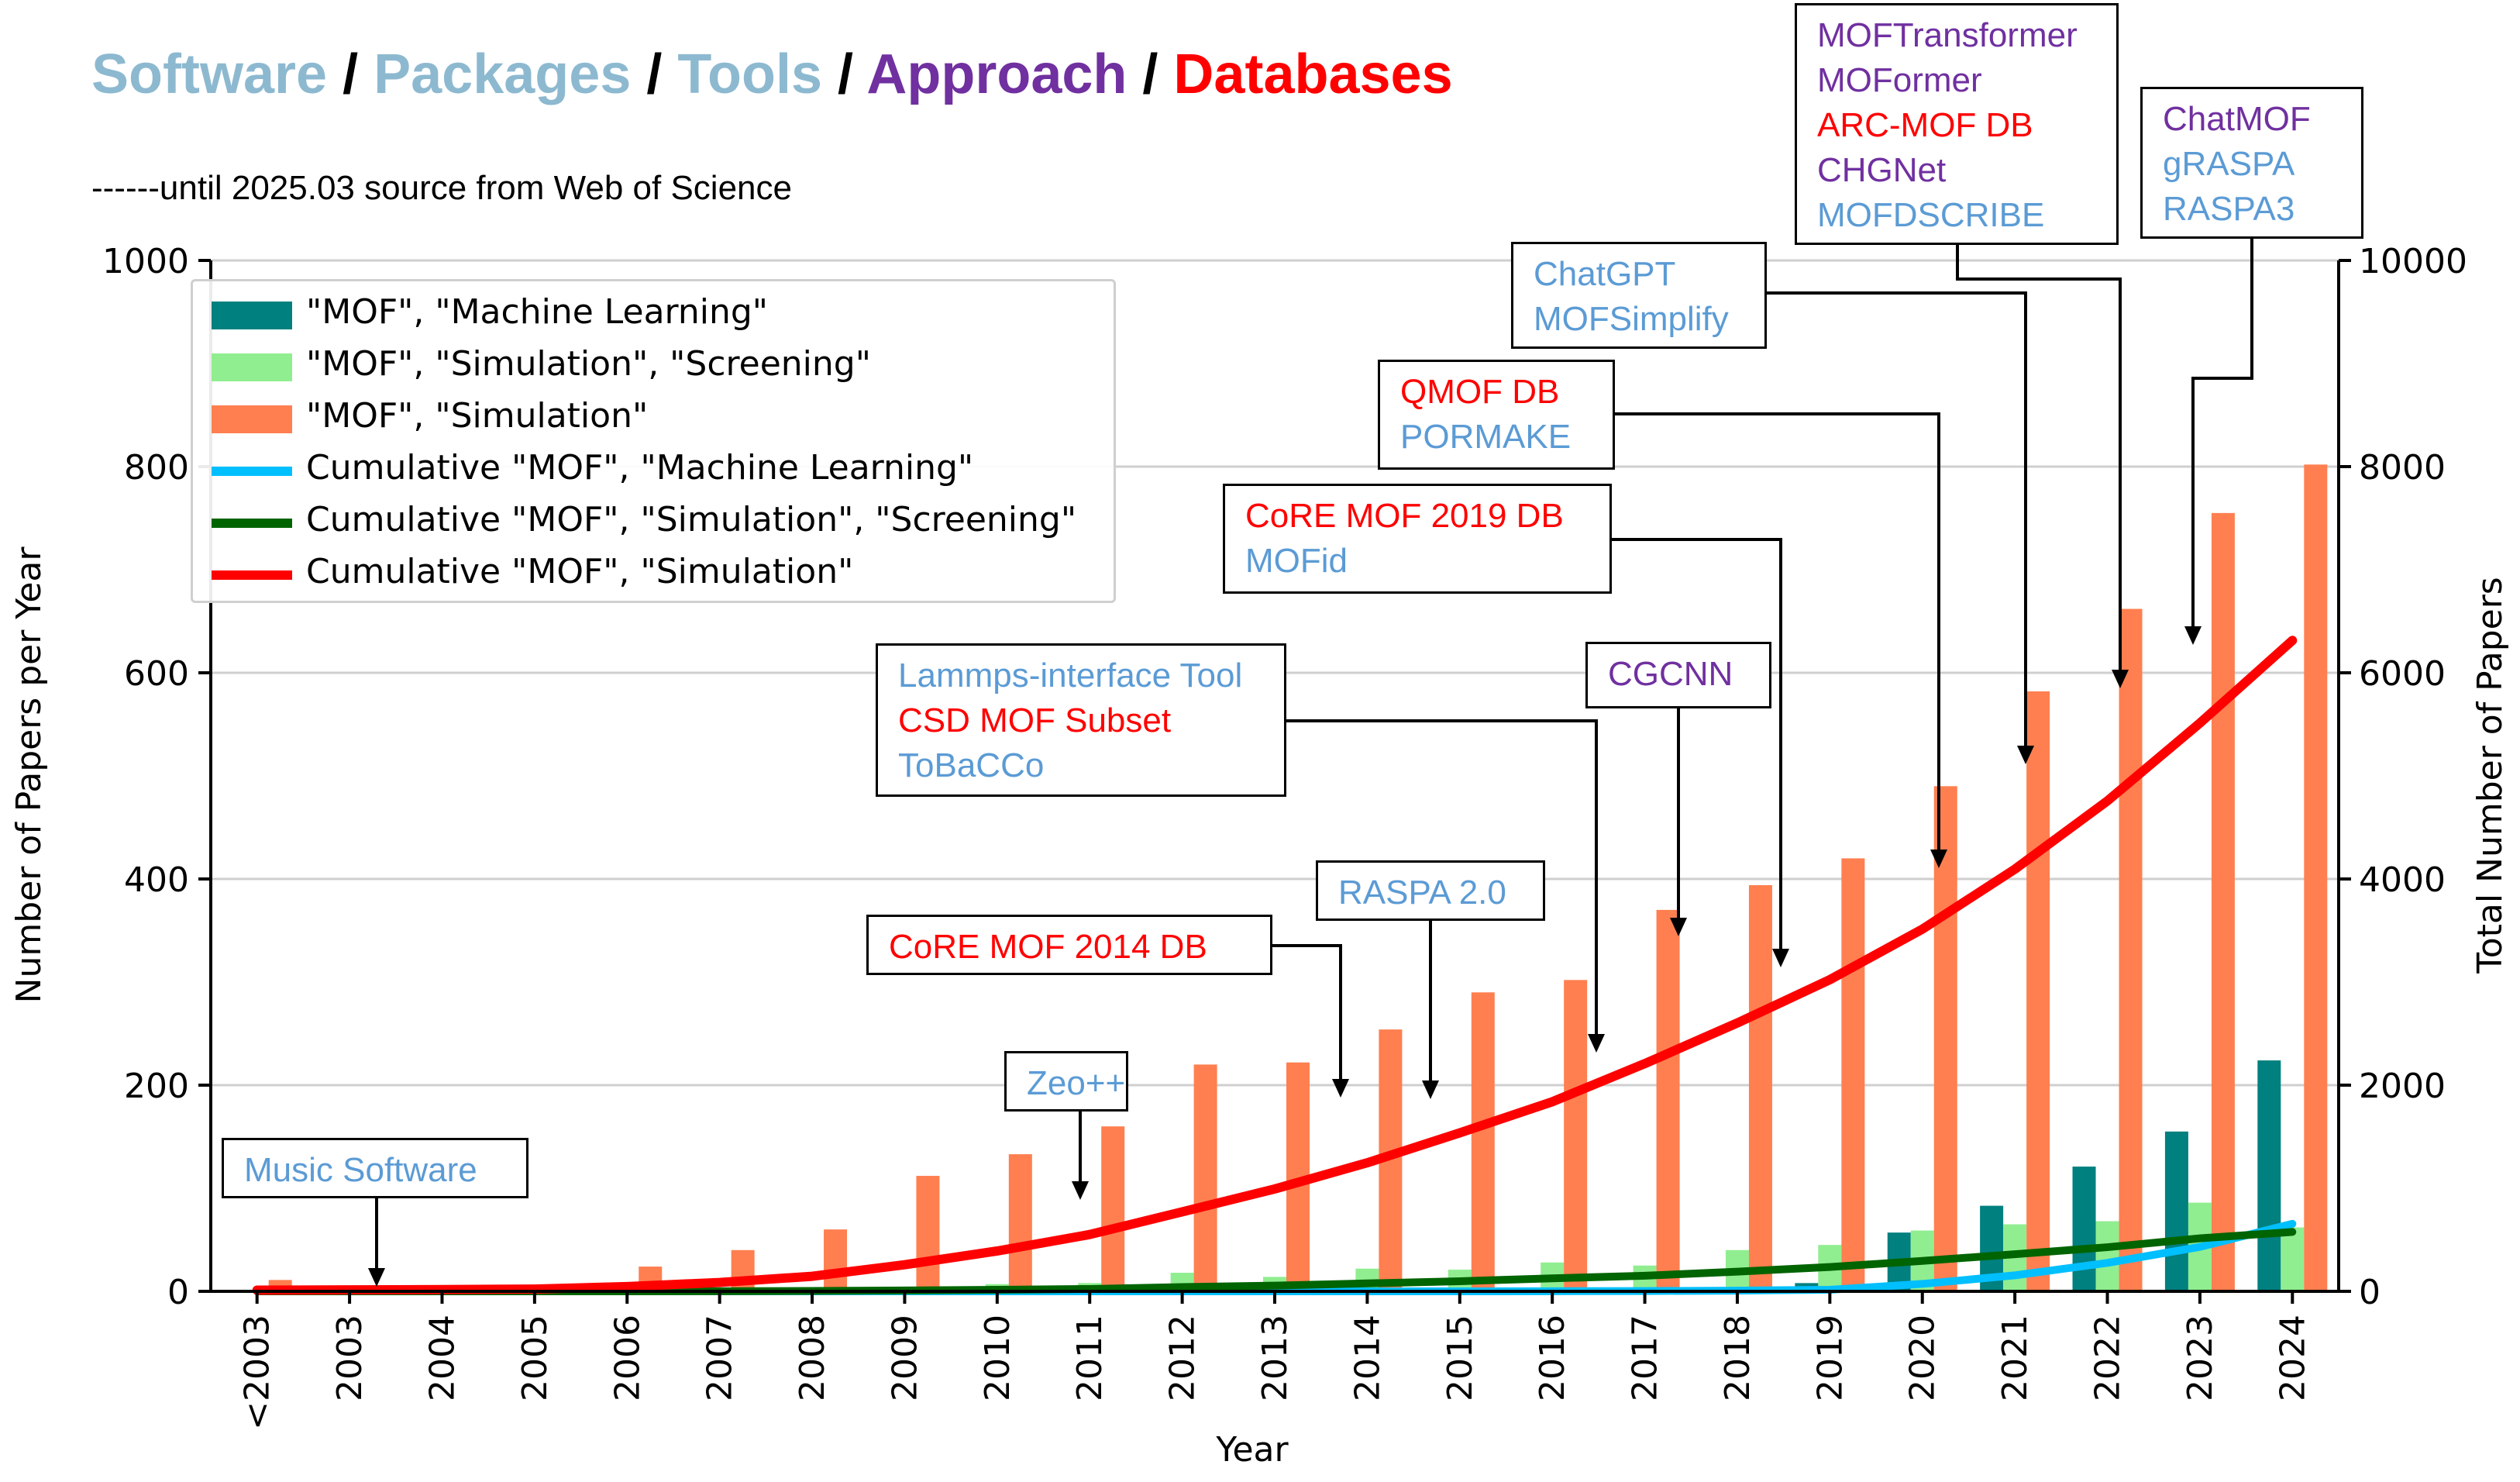 This screenshot has width=2520, height=1482. Describe the element at coordinates (588, 364) in the screenshot. I see `legend-label: "MOF", "Simulation", "Screening"` at that location.